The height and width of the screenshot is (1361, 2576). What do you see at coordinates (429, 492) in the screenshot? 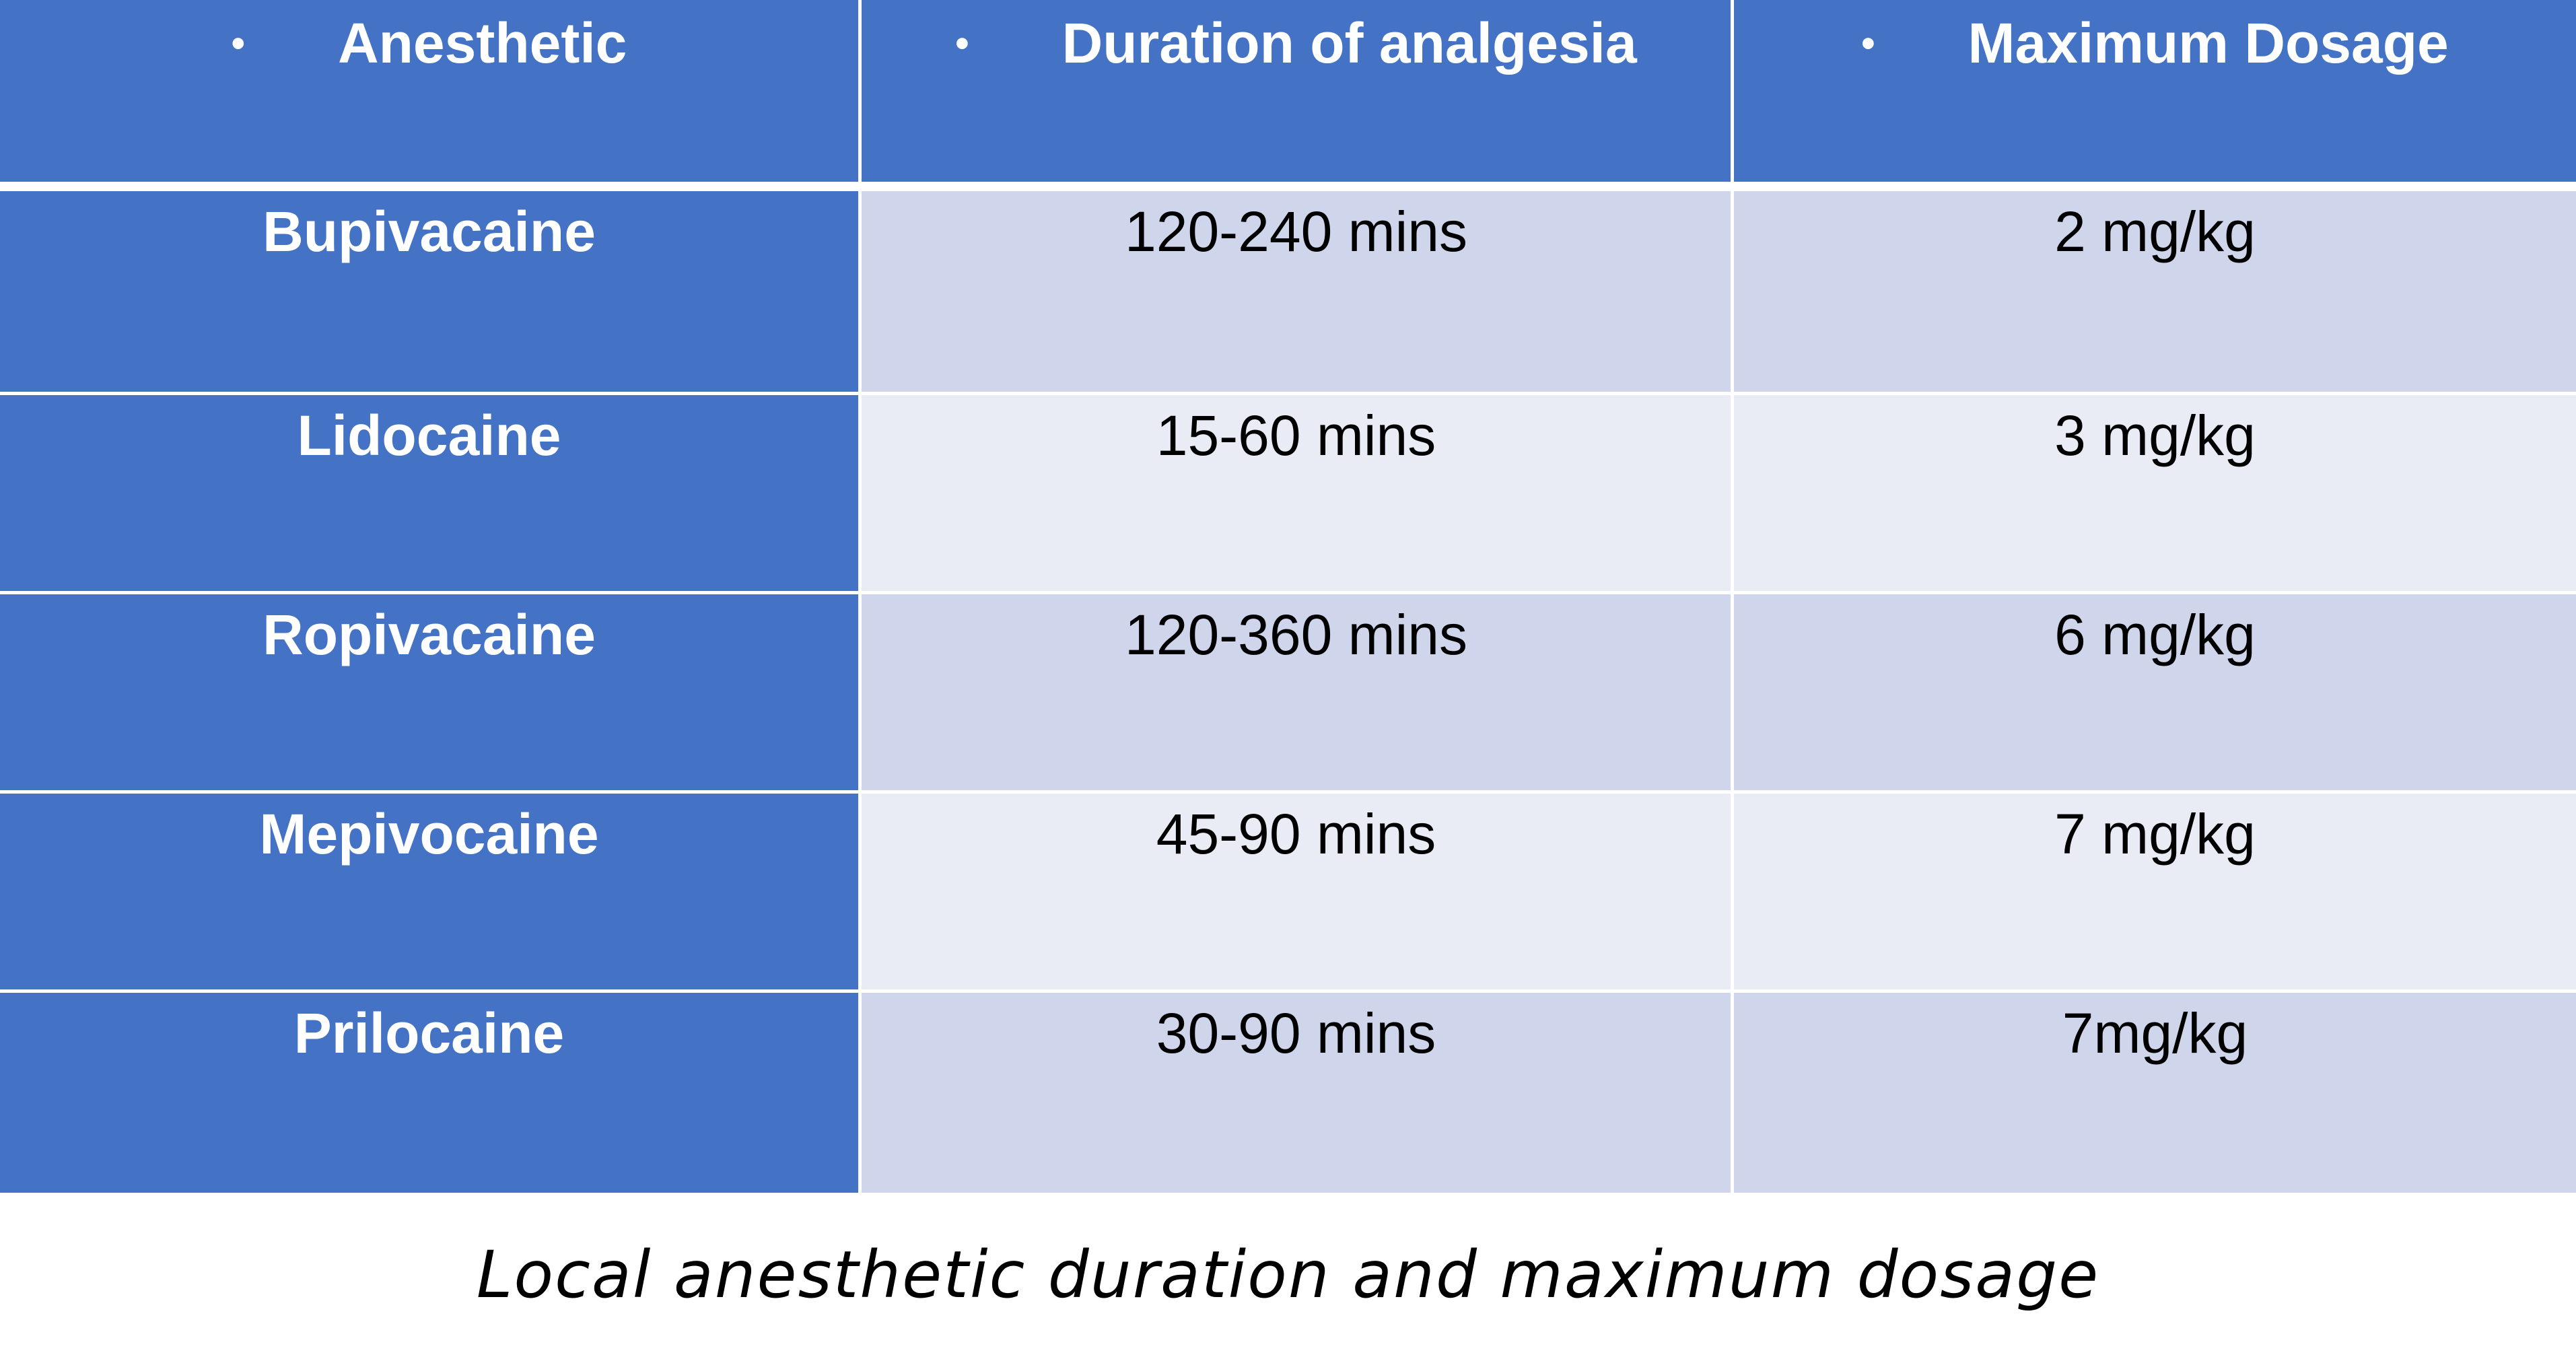
I see `cell-anesthetic: Lidocaine` at bounding box center [429, 492].